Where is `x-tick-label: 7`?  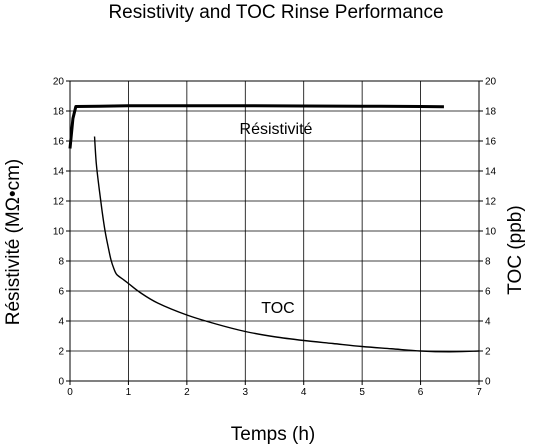 x-tick-label: 7 is located at coordinates (479, 392).